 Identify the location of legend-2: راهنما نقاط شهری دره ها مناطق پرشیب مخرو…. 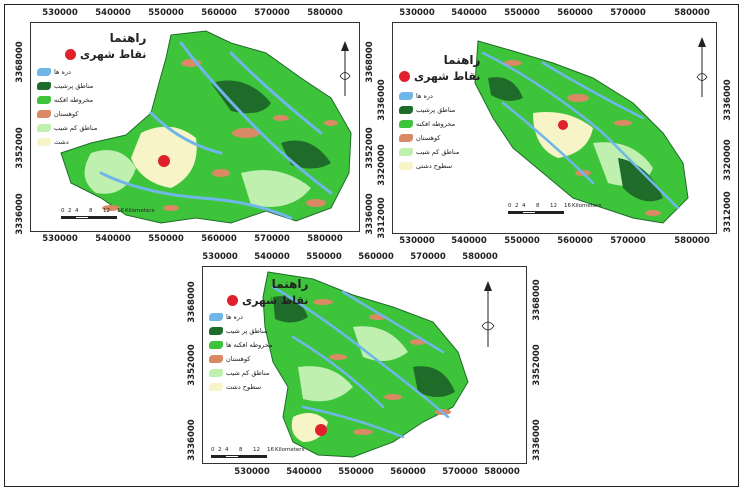
(439, 112).